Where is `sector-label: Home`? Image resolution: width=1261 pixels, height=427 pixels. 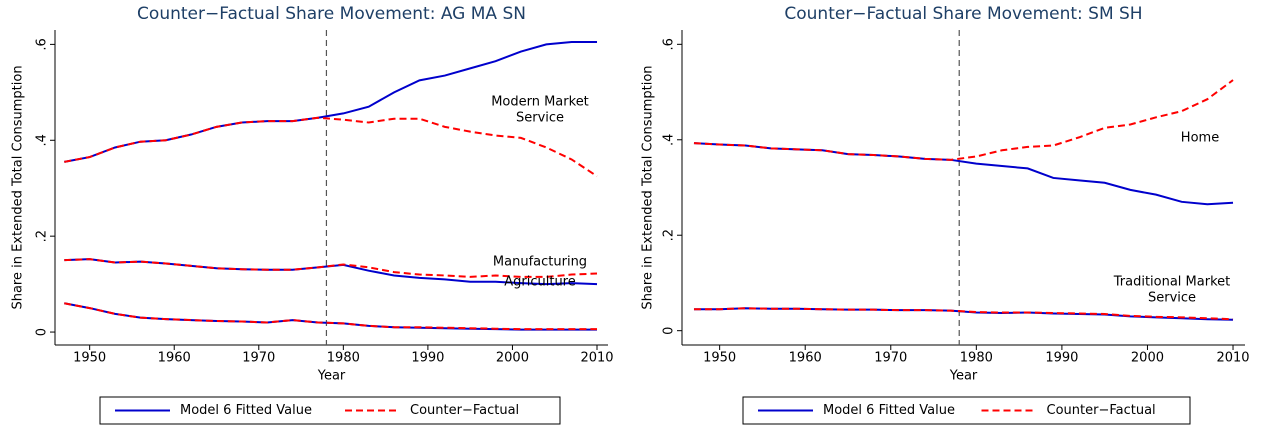 sector-label: Home is located at coordinates (1200, 138).